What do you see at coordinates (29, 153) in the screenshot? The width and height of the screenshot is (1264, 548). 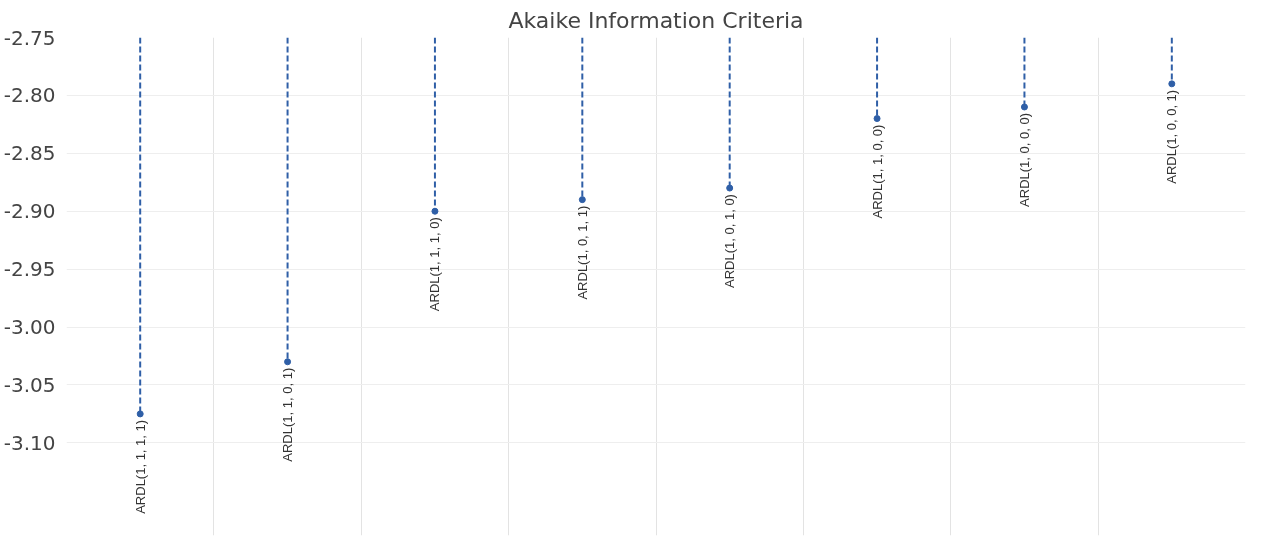 I see `y-tick-label: -2.85` at bounding box center [29, 153].